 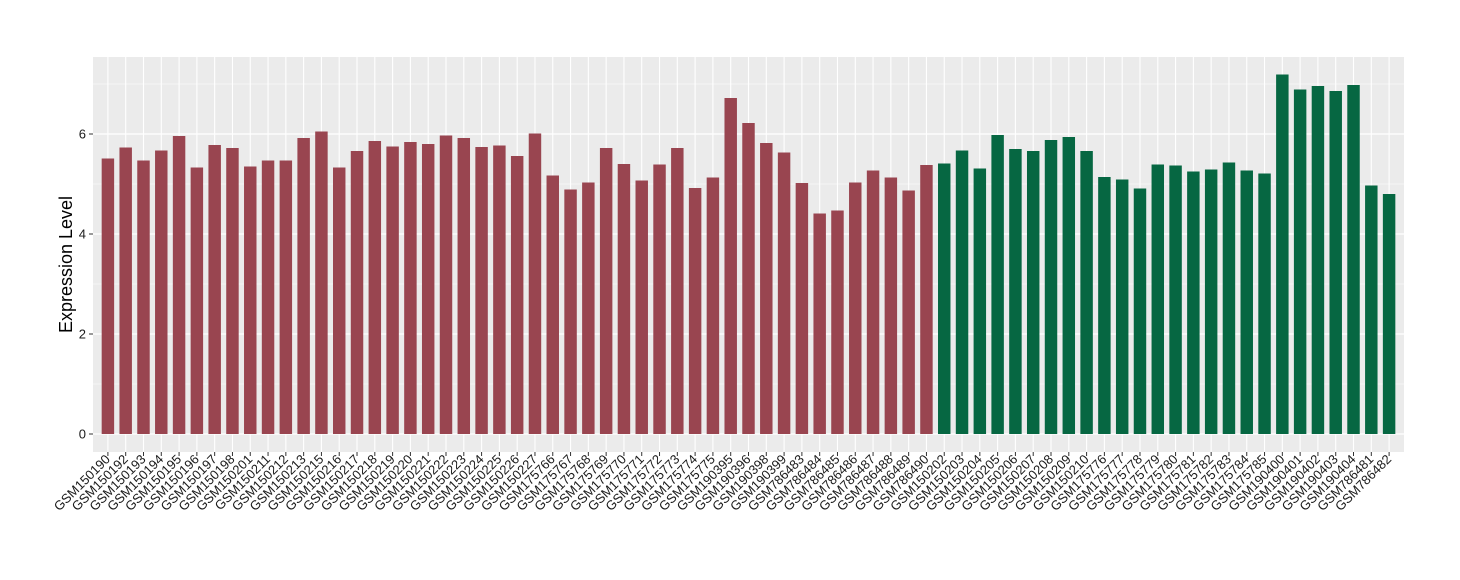 I want to click on y-tick-label: 4, so click(x=82, y=234).